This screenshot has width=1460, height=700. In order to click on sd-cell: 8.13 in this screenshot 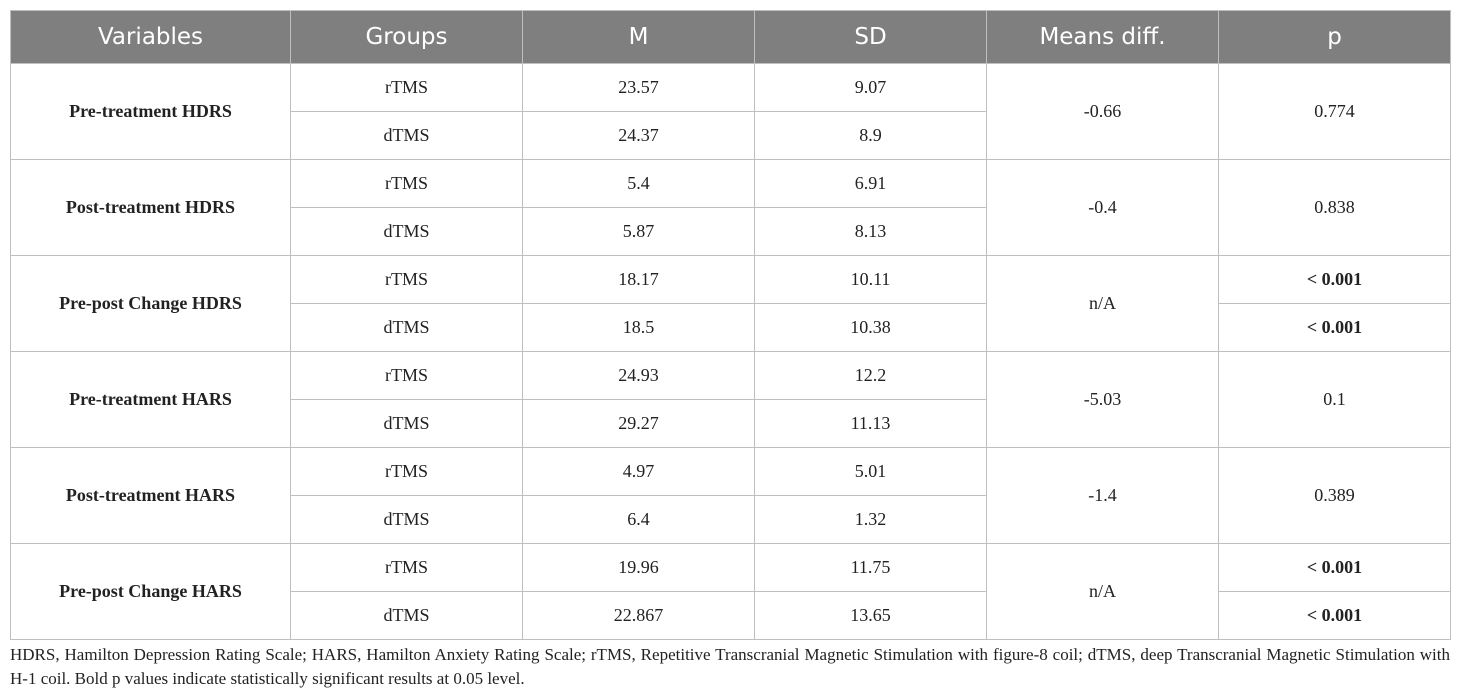, I will do `click(870, 231)`.